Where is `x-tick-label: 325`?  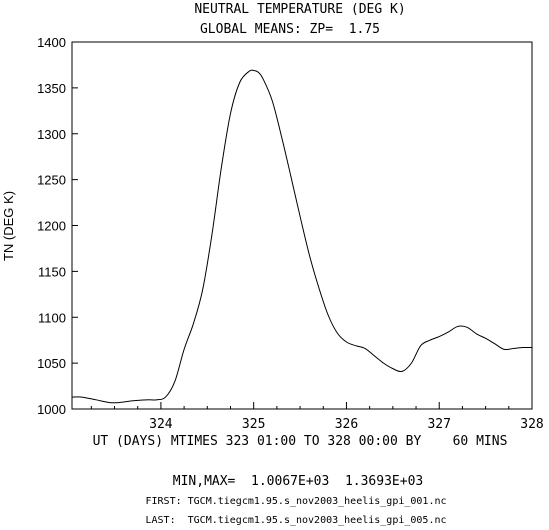 x-tick-label: 325 is located at coordinates (253, 424).